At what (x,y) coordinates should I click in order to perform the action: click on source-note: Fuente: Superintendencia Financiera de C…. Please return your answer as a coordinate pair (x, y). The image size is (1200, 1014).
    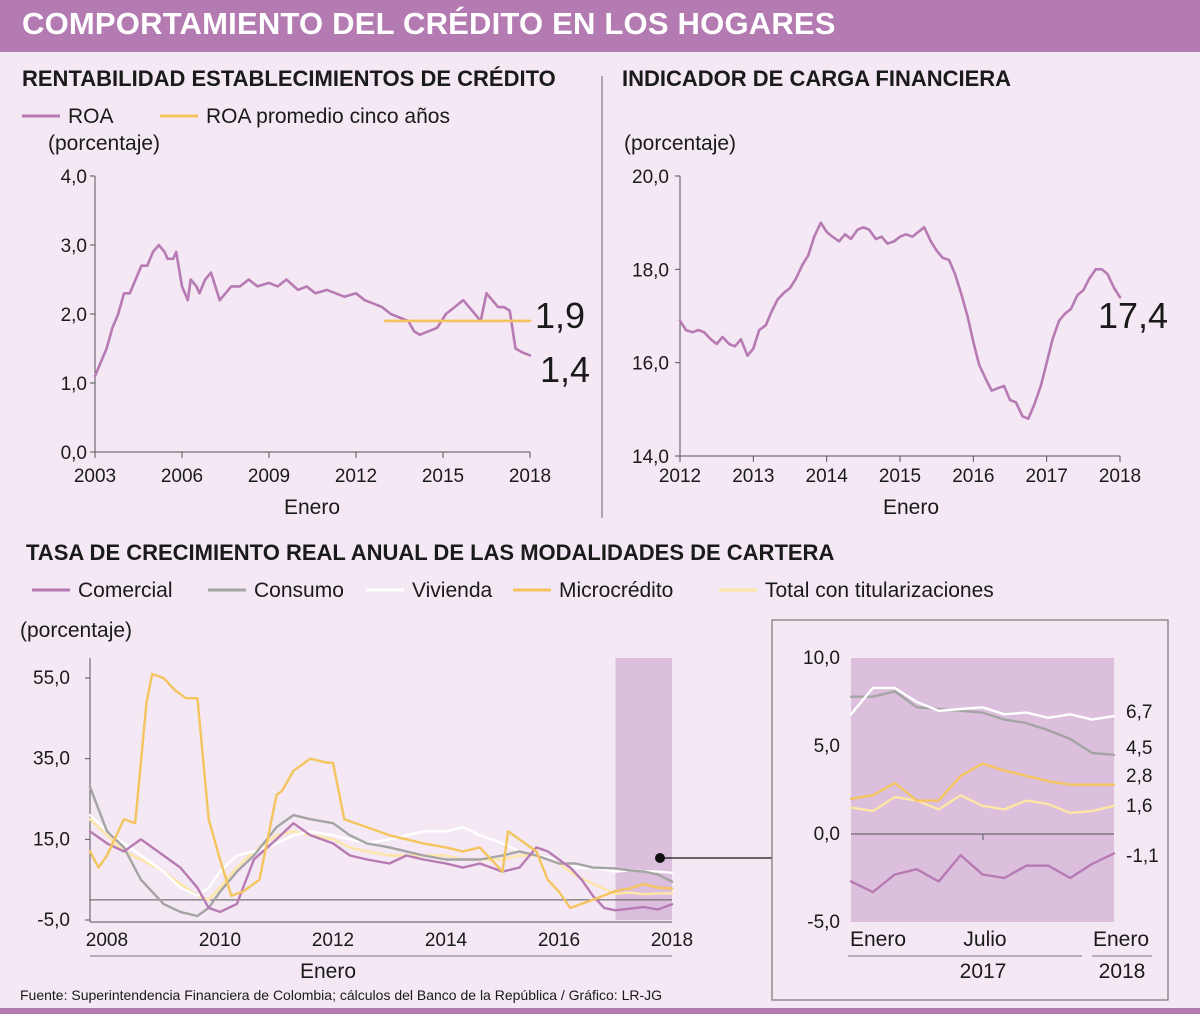
    Looking at the image, I should click on (341, 995).